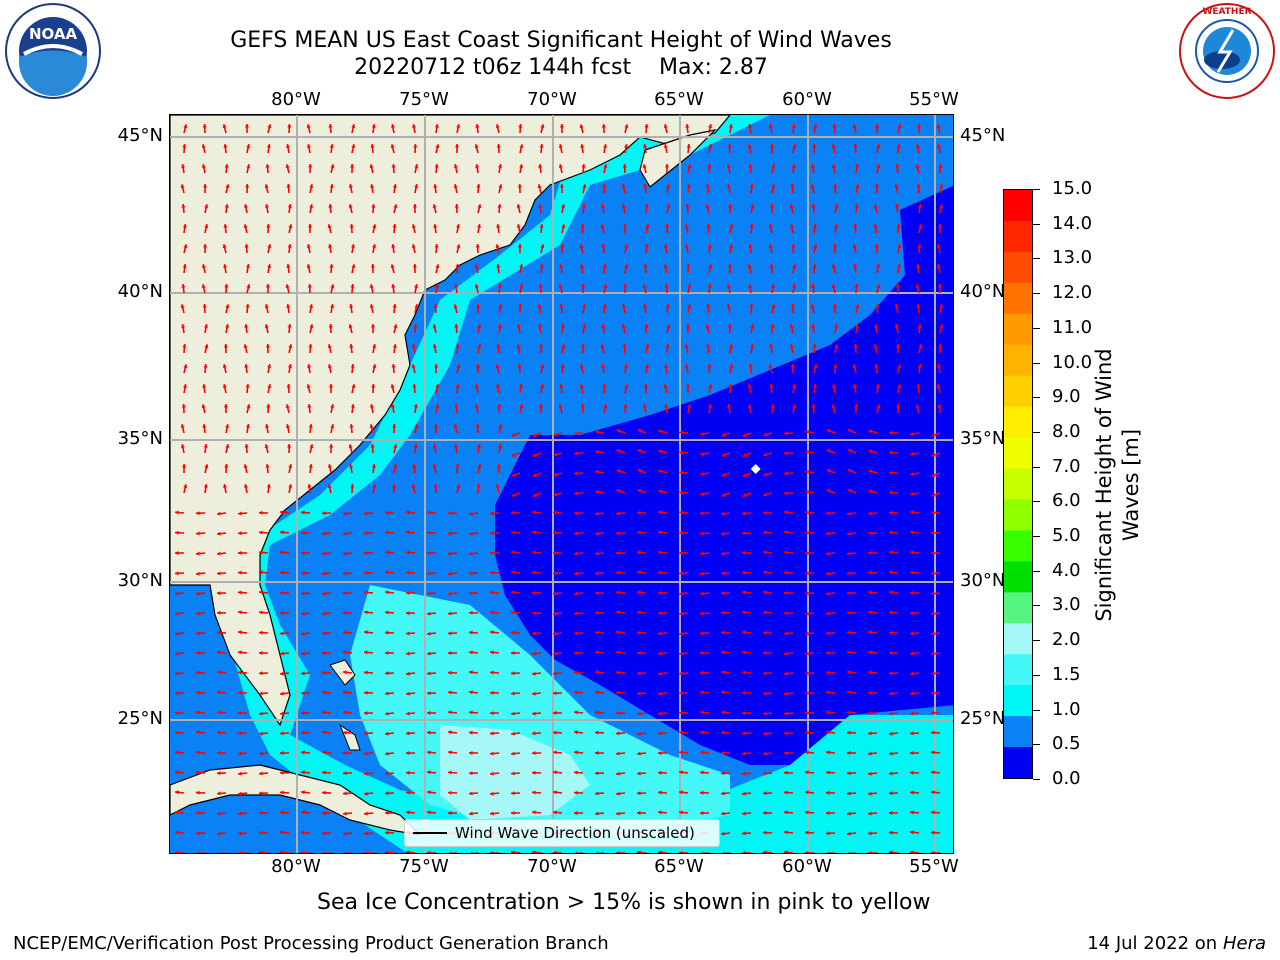 The height and width of the screenshot is (960, 1280). What do you see at coordinates (1155, 943) in the screenshot?
I see `date-text: 14 Jul 2022 on` at bounding box center [1155, 943].